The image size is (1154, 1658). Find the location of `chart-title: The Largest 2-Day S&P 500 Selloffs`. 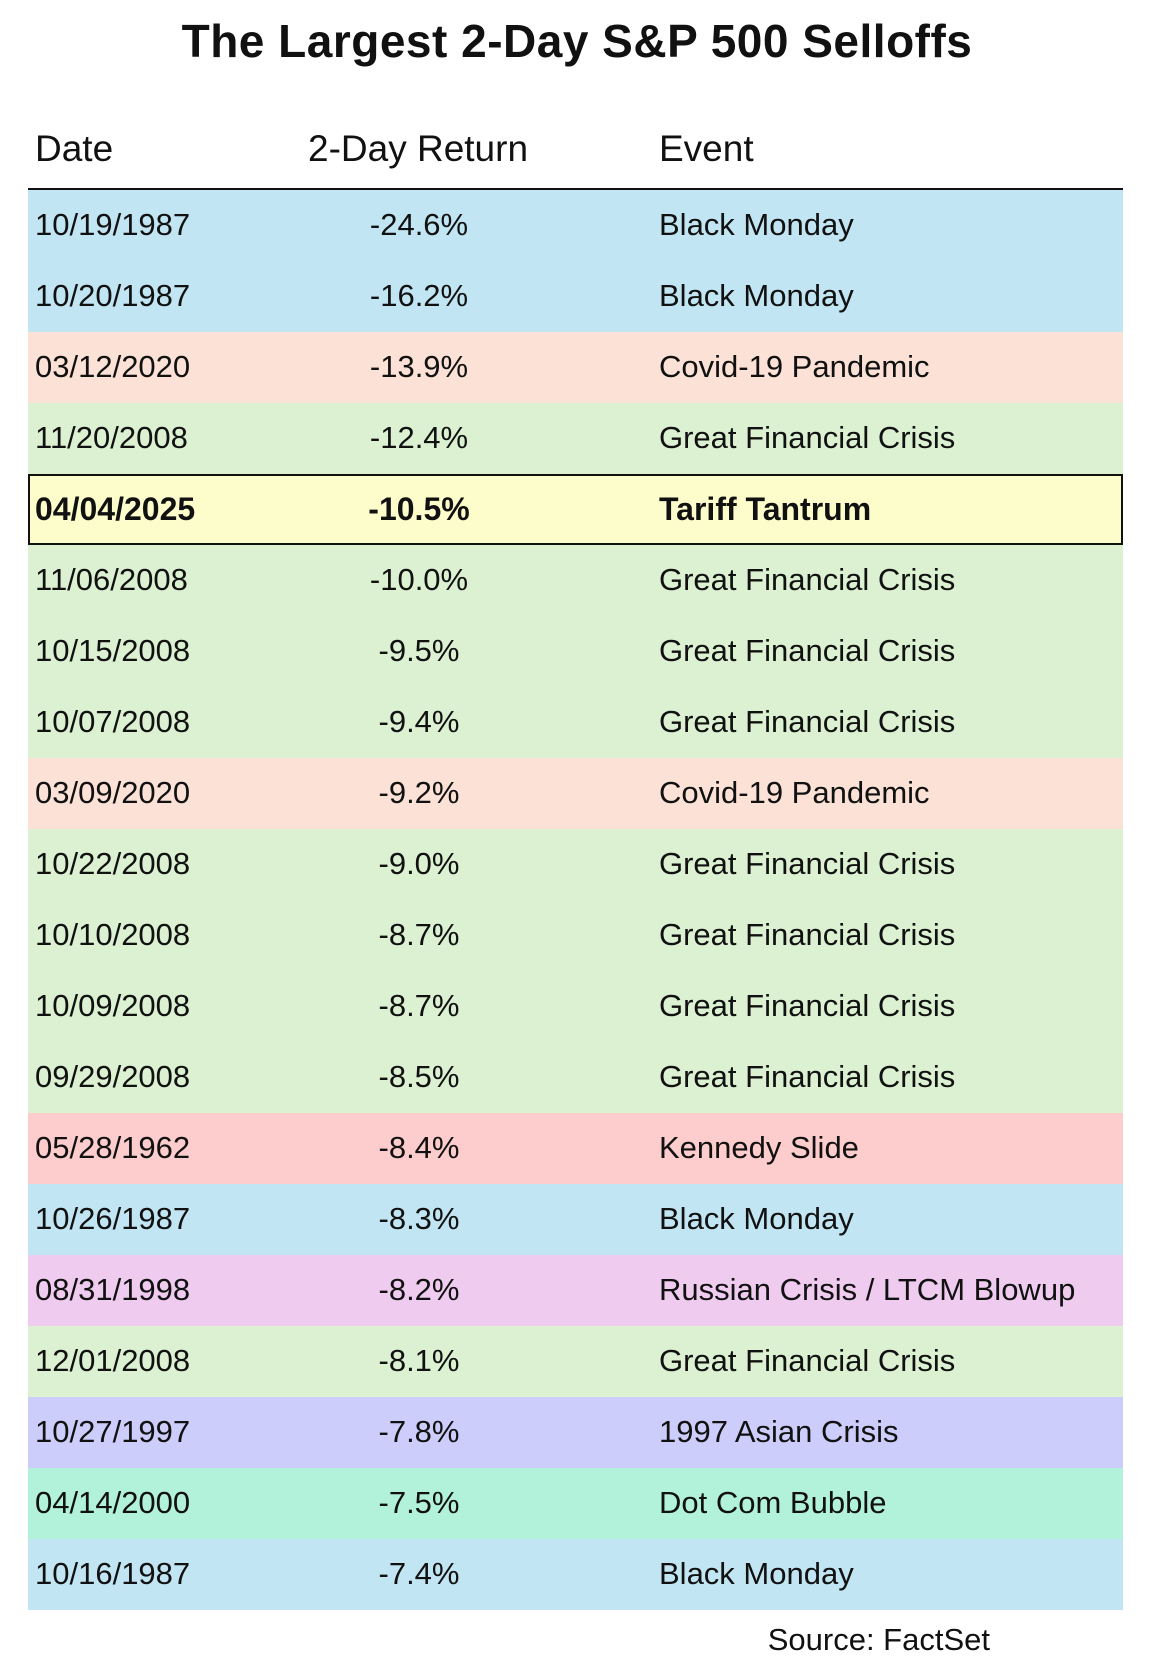

chart-title: The Largest 2-Day S&P 500 Selloffs is located at coordinates (577, 41).